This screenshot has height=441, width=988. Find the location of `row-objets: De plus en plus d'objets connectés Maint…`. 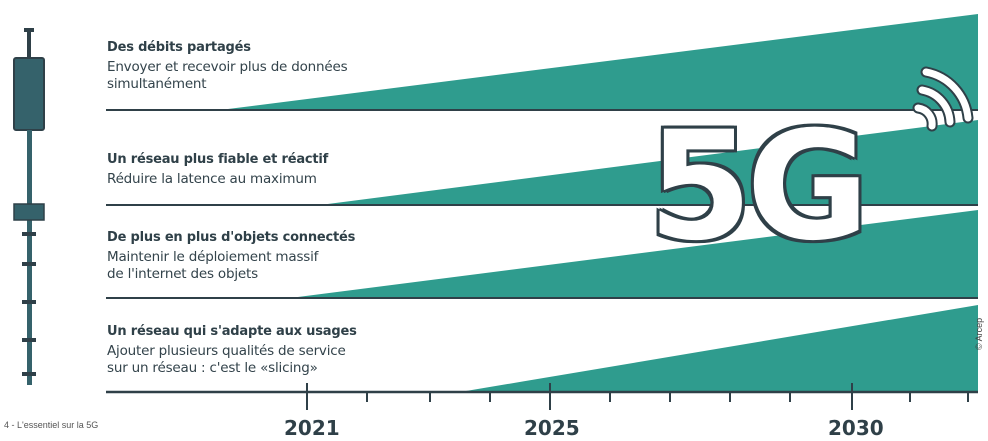

row-objets: De plus en plus d'objets connectés Maint… is located at coordinates (231, 256).